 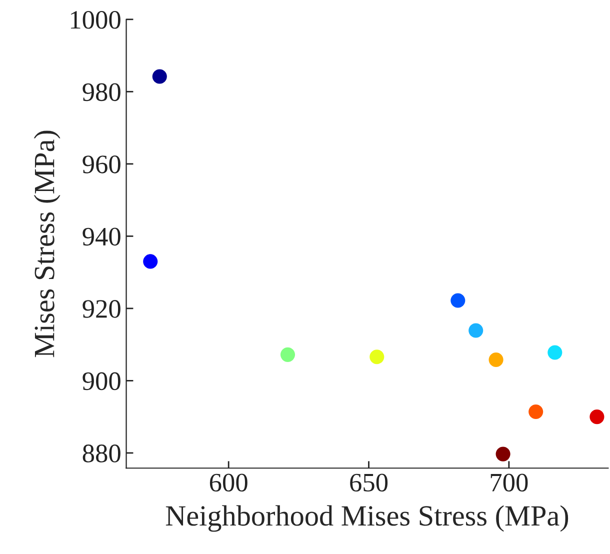 What do you see at coordinates (47, 244) in the screenshot?
I see `y-axis-title: Mises Stress (MPa)` at bounding box center [47, 244].